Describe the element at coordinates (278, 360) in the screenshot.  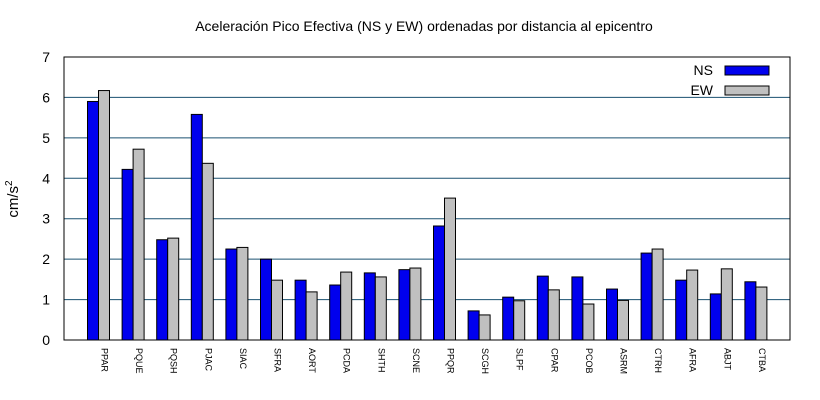
I see `x-tick-label: SFRA` at that location.